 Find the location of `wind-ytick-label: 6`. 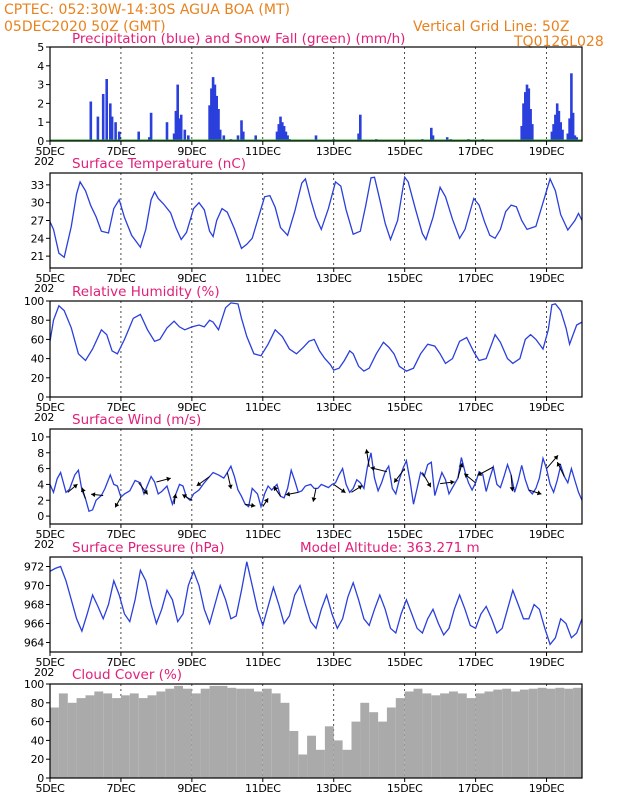

wind-ytick-label: 6 is located at coordinates (40, 469).